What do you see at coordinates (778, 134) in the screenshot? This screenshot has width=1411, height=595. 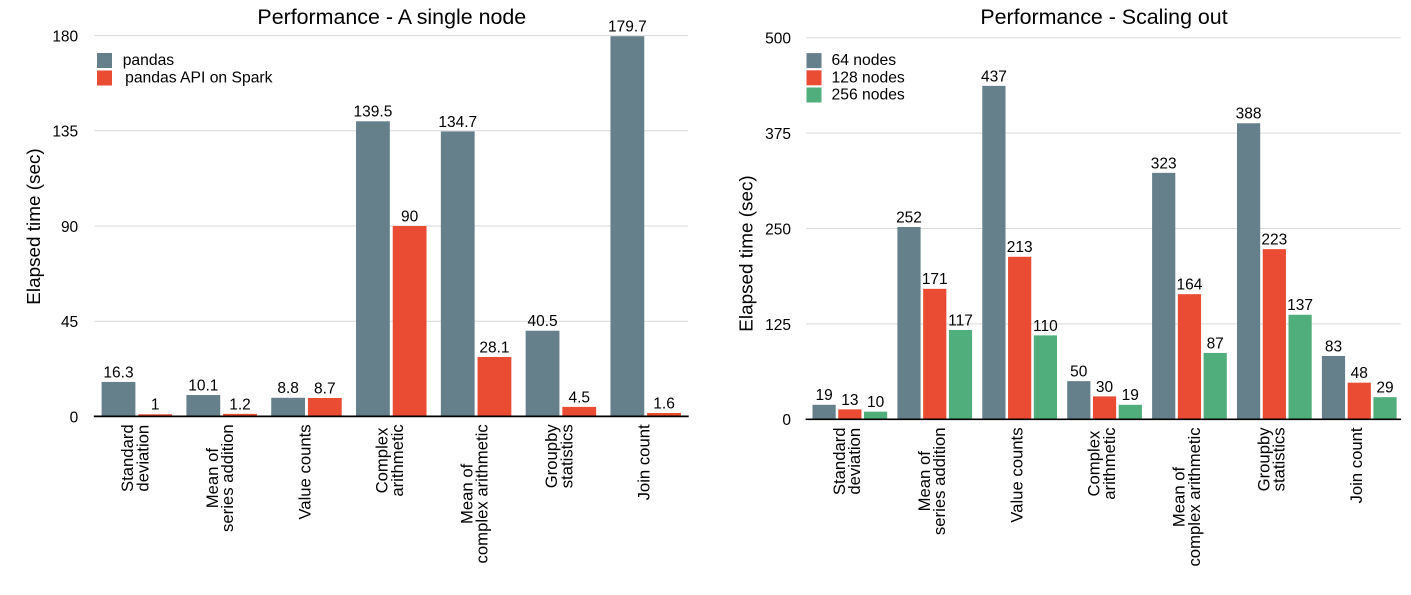 I see `svg-text: 375` at bounding box center [778, 134].